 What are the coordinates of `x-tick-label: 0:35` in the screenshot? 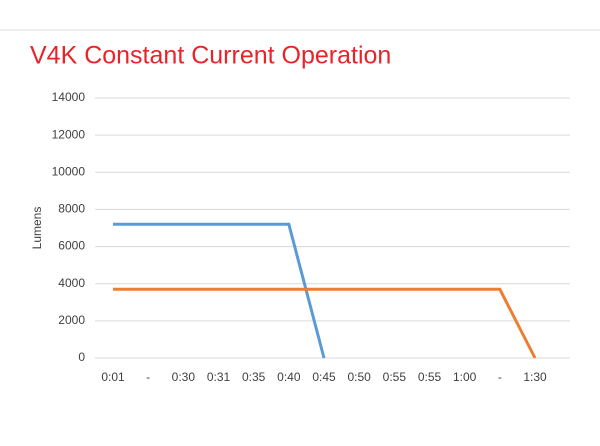 It's located at (254, 377).